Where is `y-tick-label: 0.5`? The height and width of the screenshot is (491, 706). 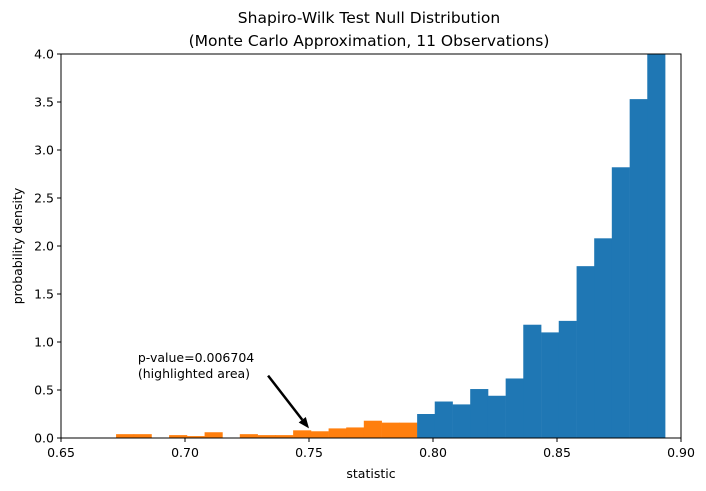
y-tick-label: 0.5 is located at coordinates (44, 390).